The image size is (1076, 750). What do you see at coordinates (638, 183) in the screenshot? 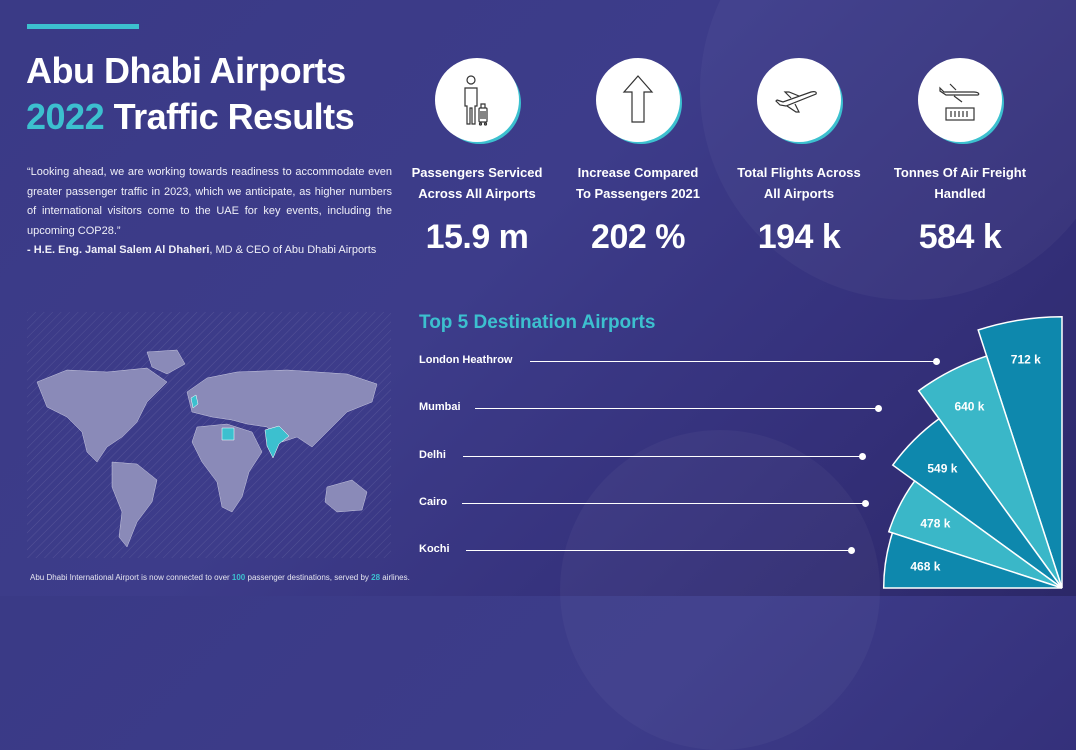
I see `stat-label: Increase Compared To Passengers 2021` at bounding box center [638, 183].